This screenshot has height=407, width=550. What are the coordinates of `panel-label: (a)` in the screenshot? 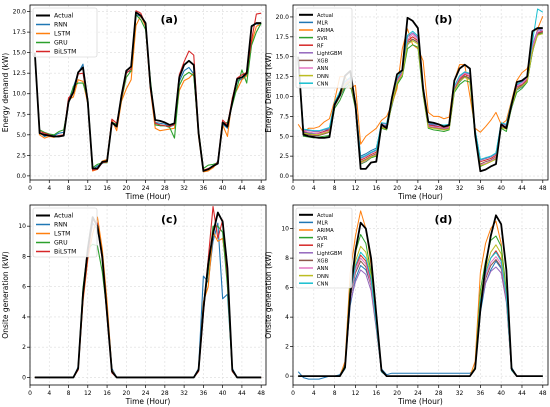 It's located at (168, 19).